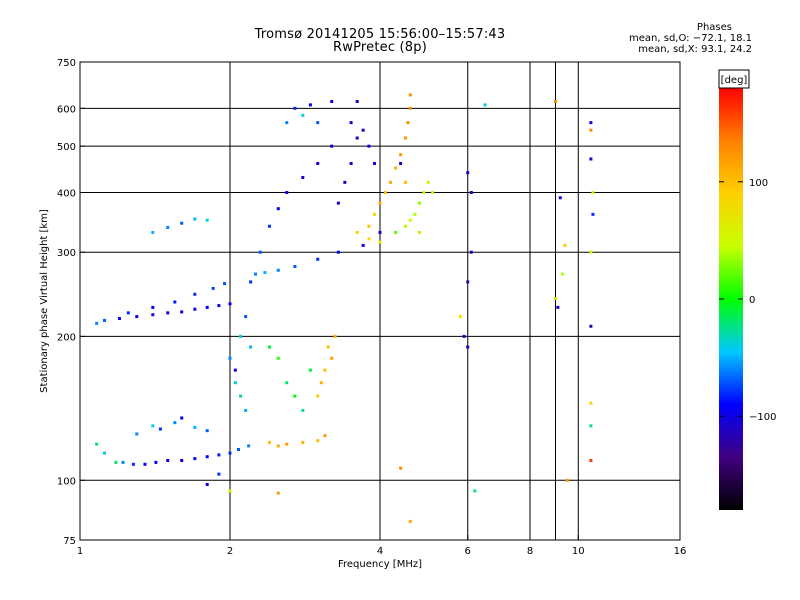  I want to click on y-axis-label: Stationary phase Virtual Height [km], so click(44, 301).